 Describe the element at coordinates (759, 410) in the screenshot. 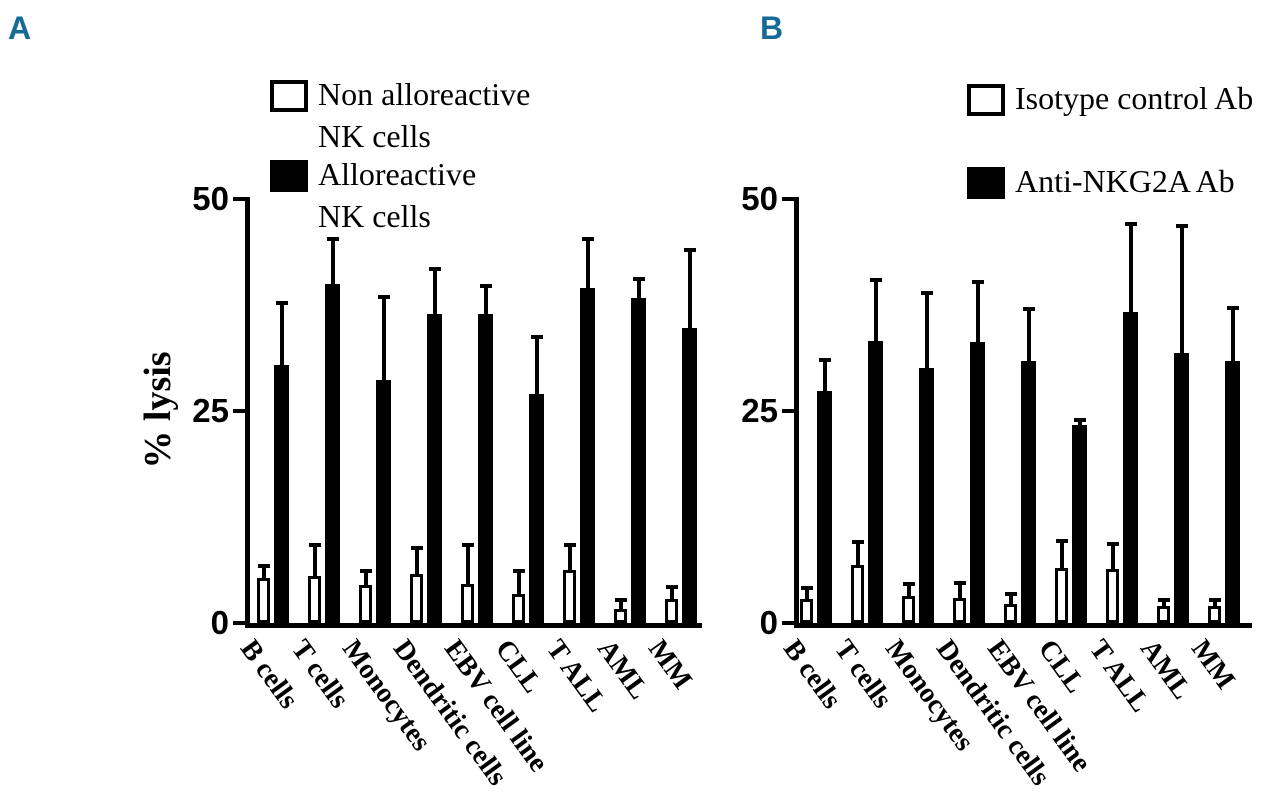

I see `y-tick-label: 25` at that location.